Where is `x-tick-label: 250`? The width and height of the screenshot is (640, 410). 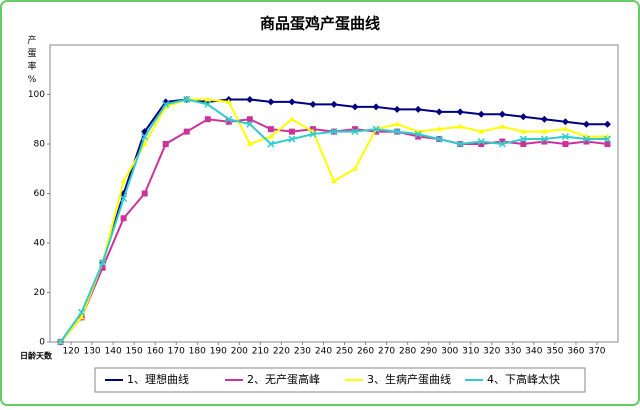
x-tick-label: 250 is located at coordinates (344, 352).